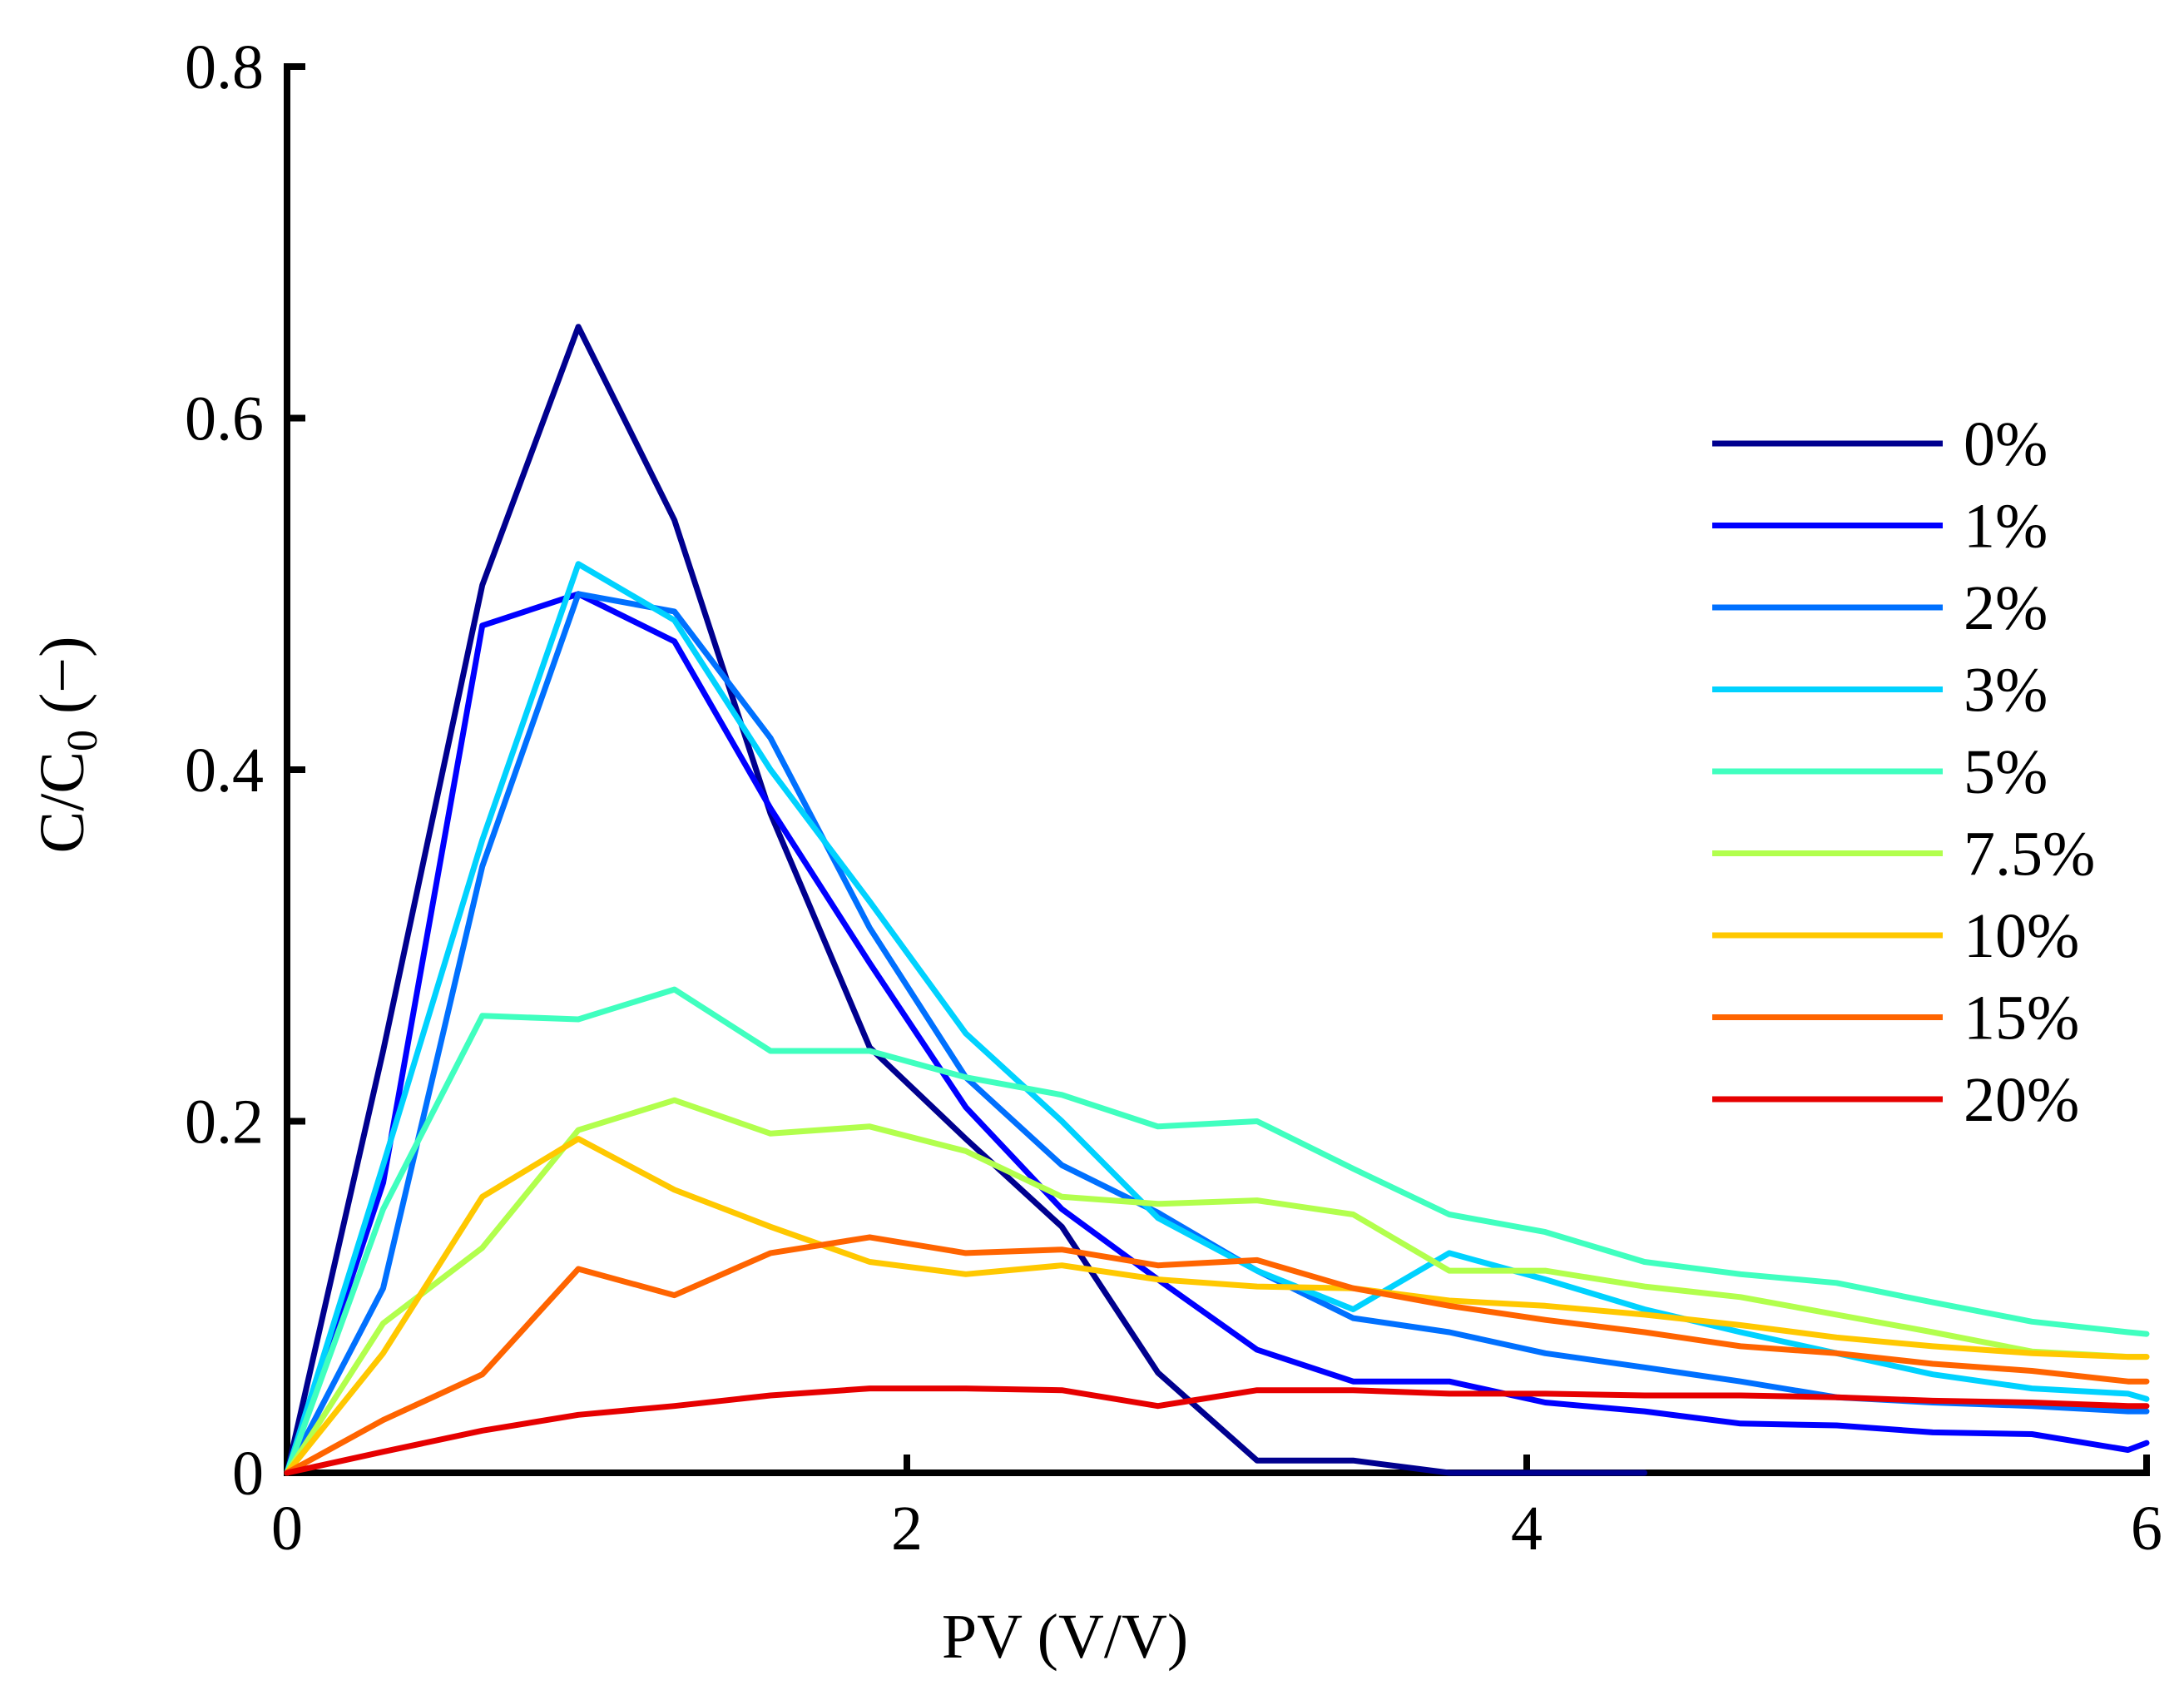 This screenshot has width=2184, height=1690. Describe the element at coordinates (62, 802) in the screenshot. I see `y-axis-label-main: C/C` at that location.